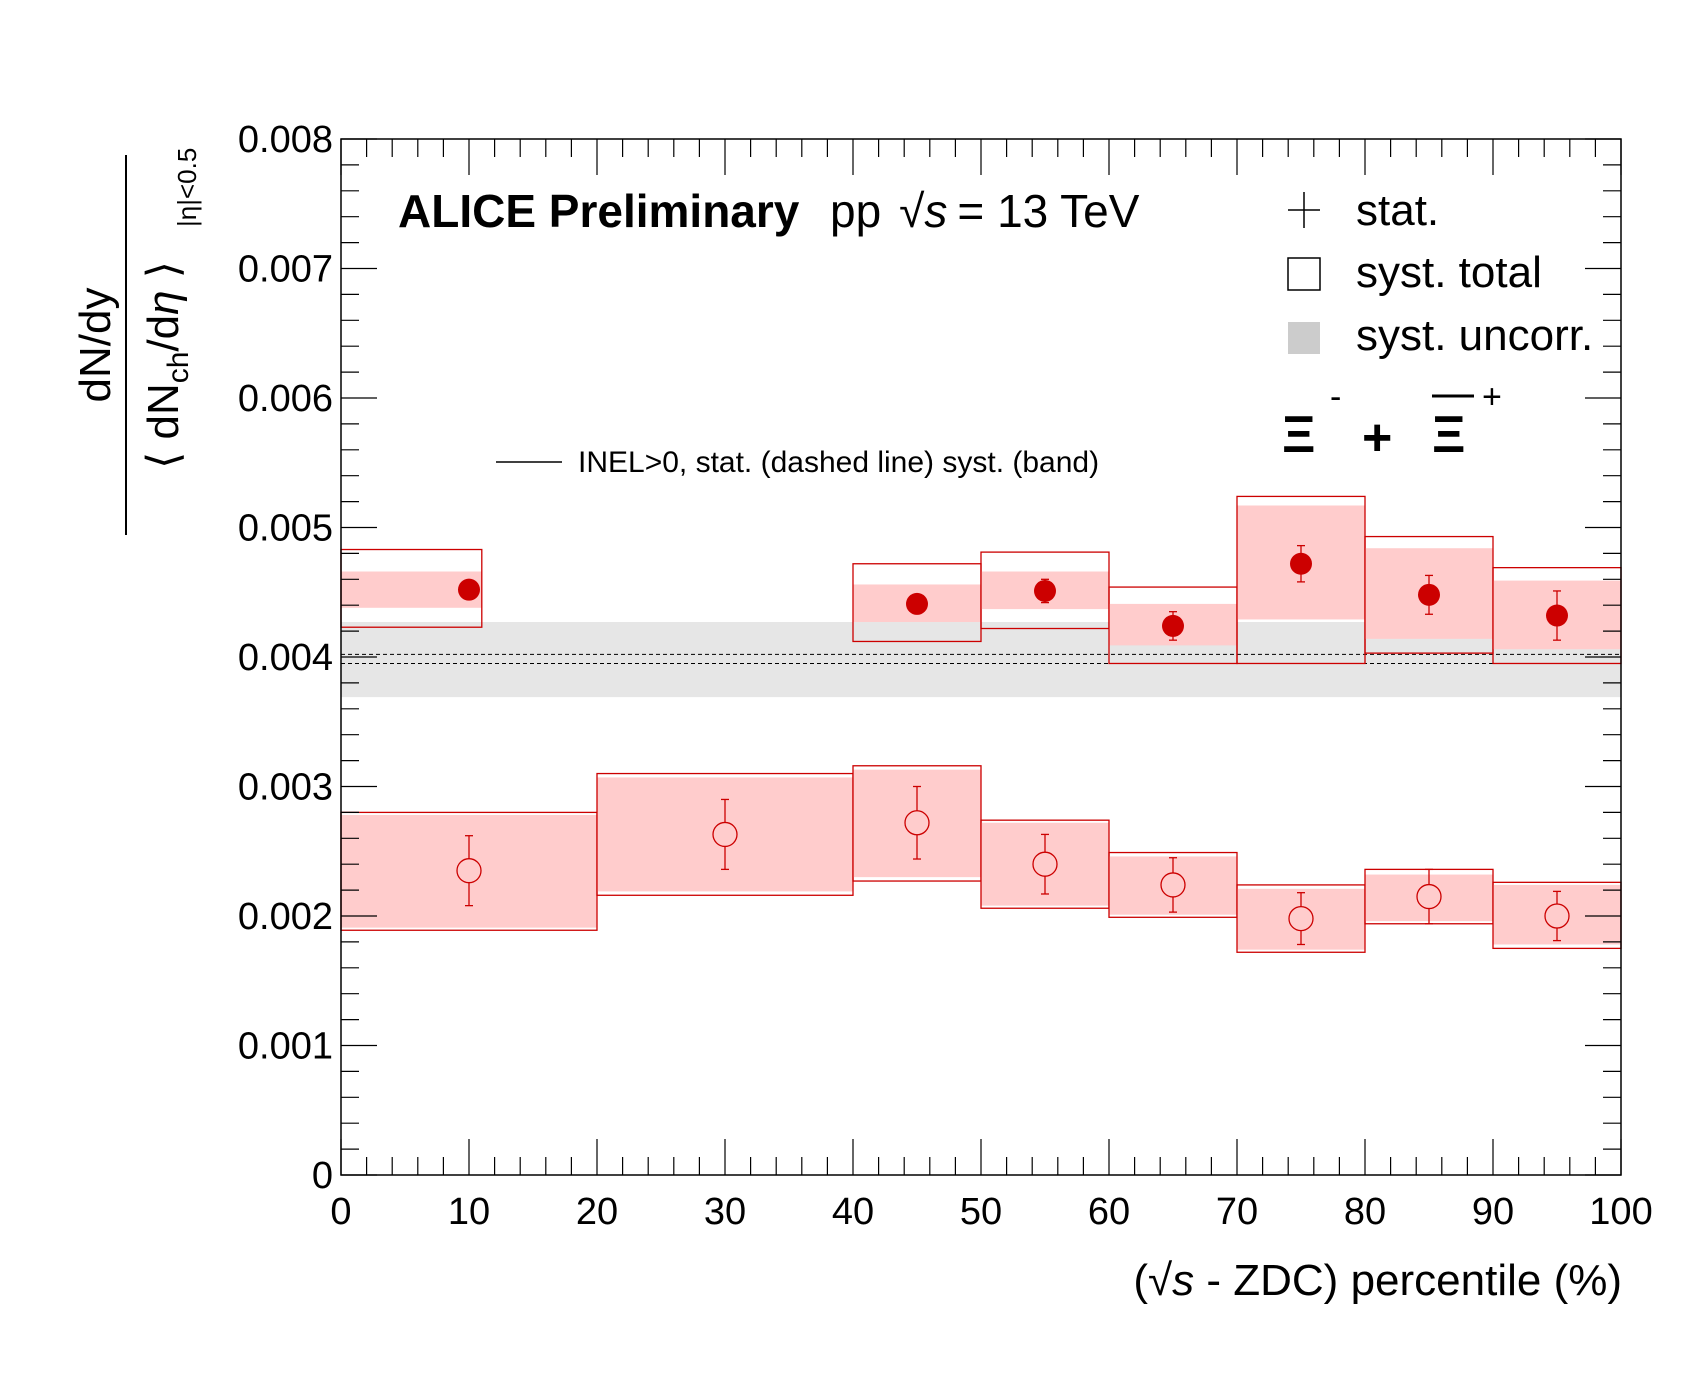 This screenshot has width=1698, height=1373. What do you see at coordinates (853, 1212) in the screenshot?
I see `x-tick-label: 40` at bounding box center [853, 1212].